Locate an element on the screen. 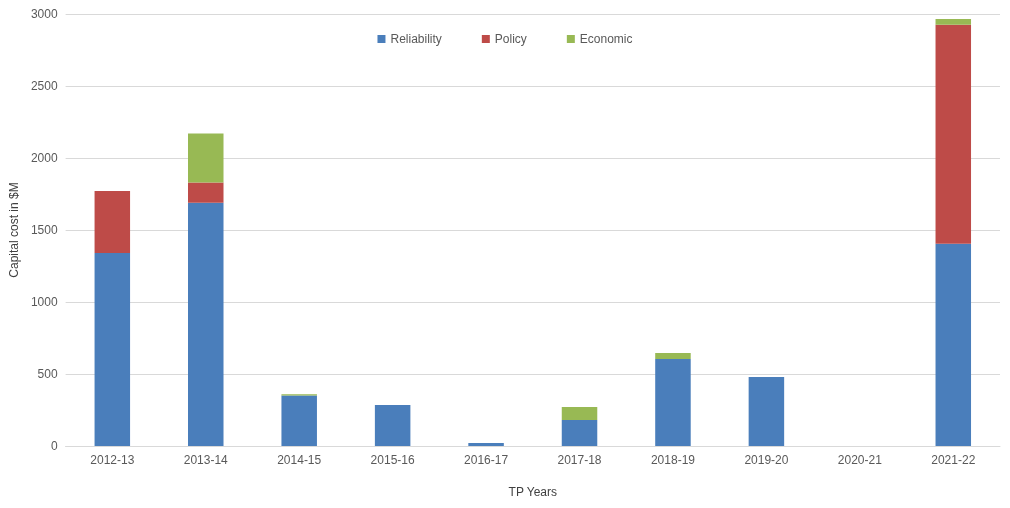 The width and height of the screenshot is (1010, 508). y-tick-label: 3000 is located at coordinates (44, 14).